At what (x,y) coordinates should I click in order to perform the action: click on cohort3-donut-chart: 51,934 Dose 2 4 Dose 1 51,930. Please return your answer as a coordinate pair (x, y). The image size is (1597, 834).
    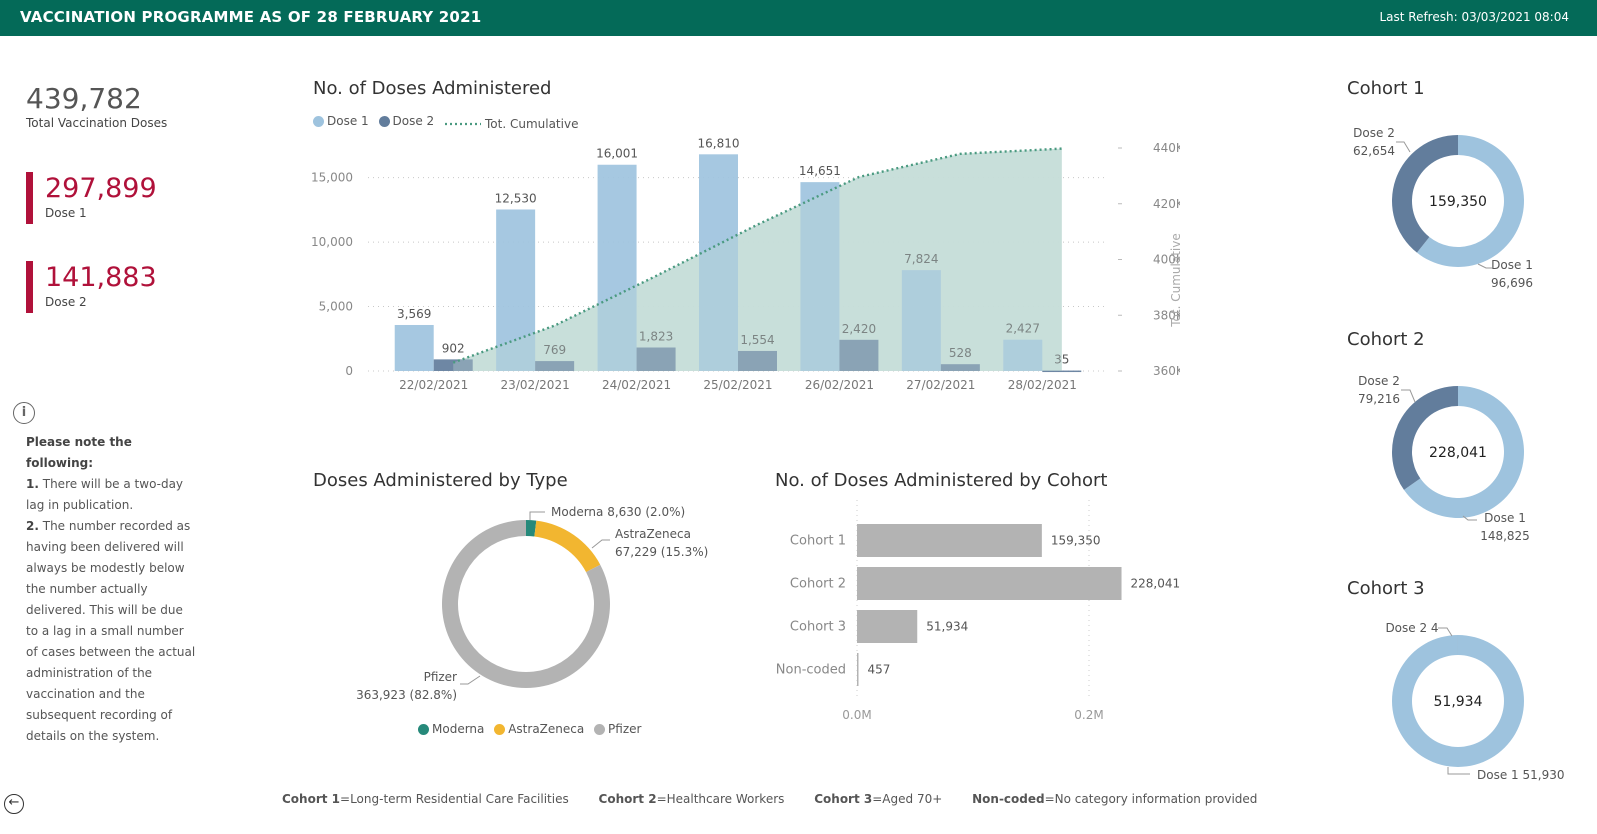
    Looking at the image, I should click on (1474, 701).